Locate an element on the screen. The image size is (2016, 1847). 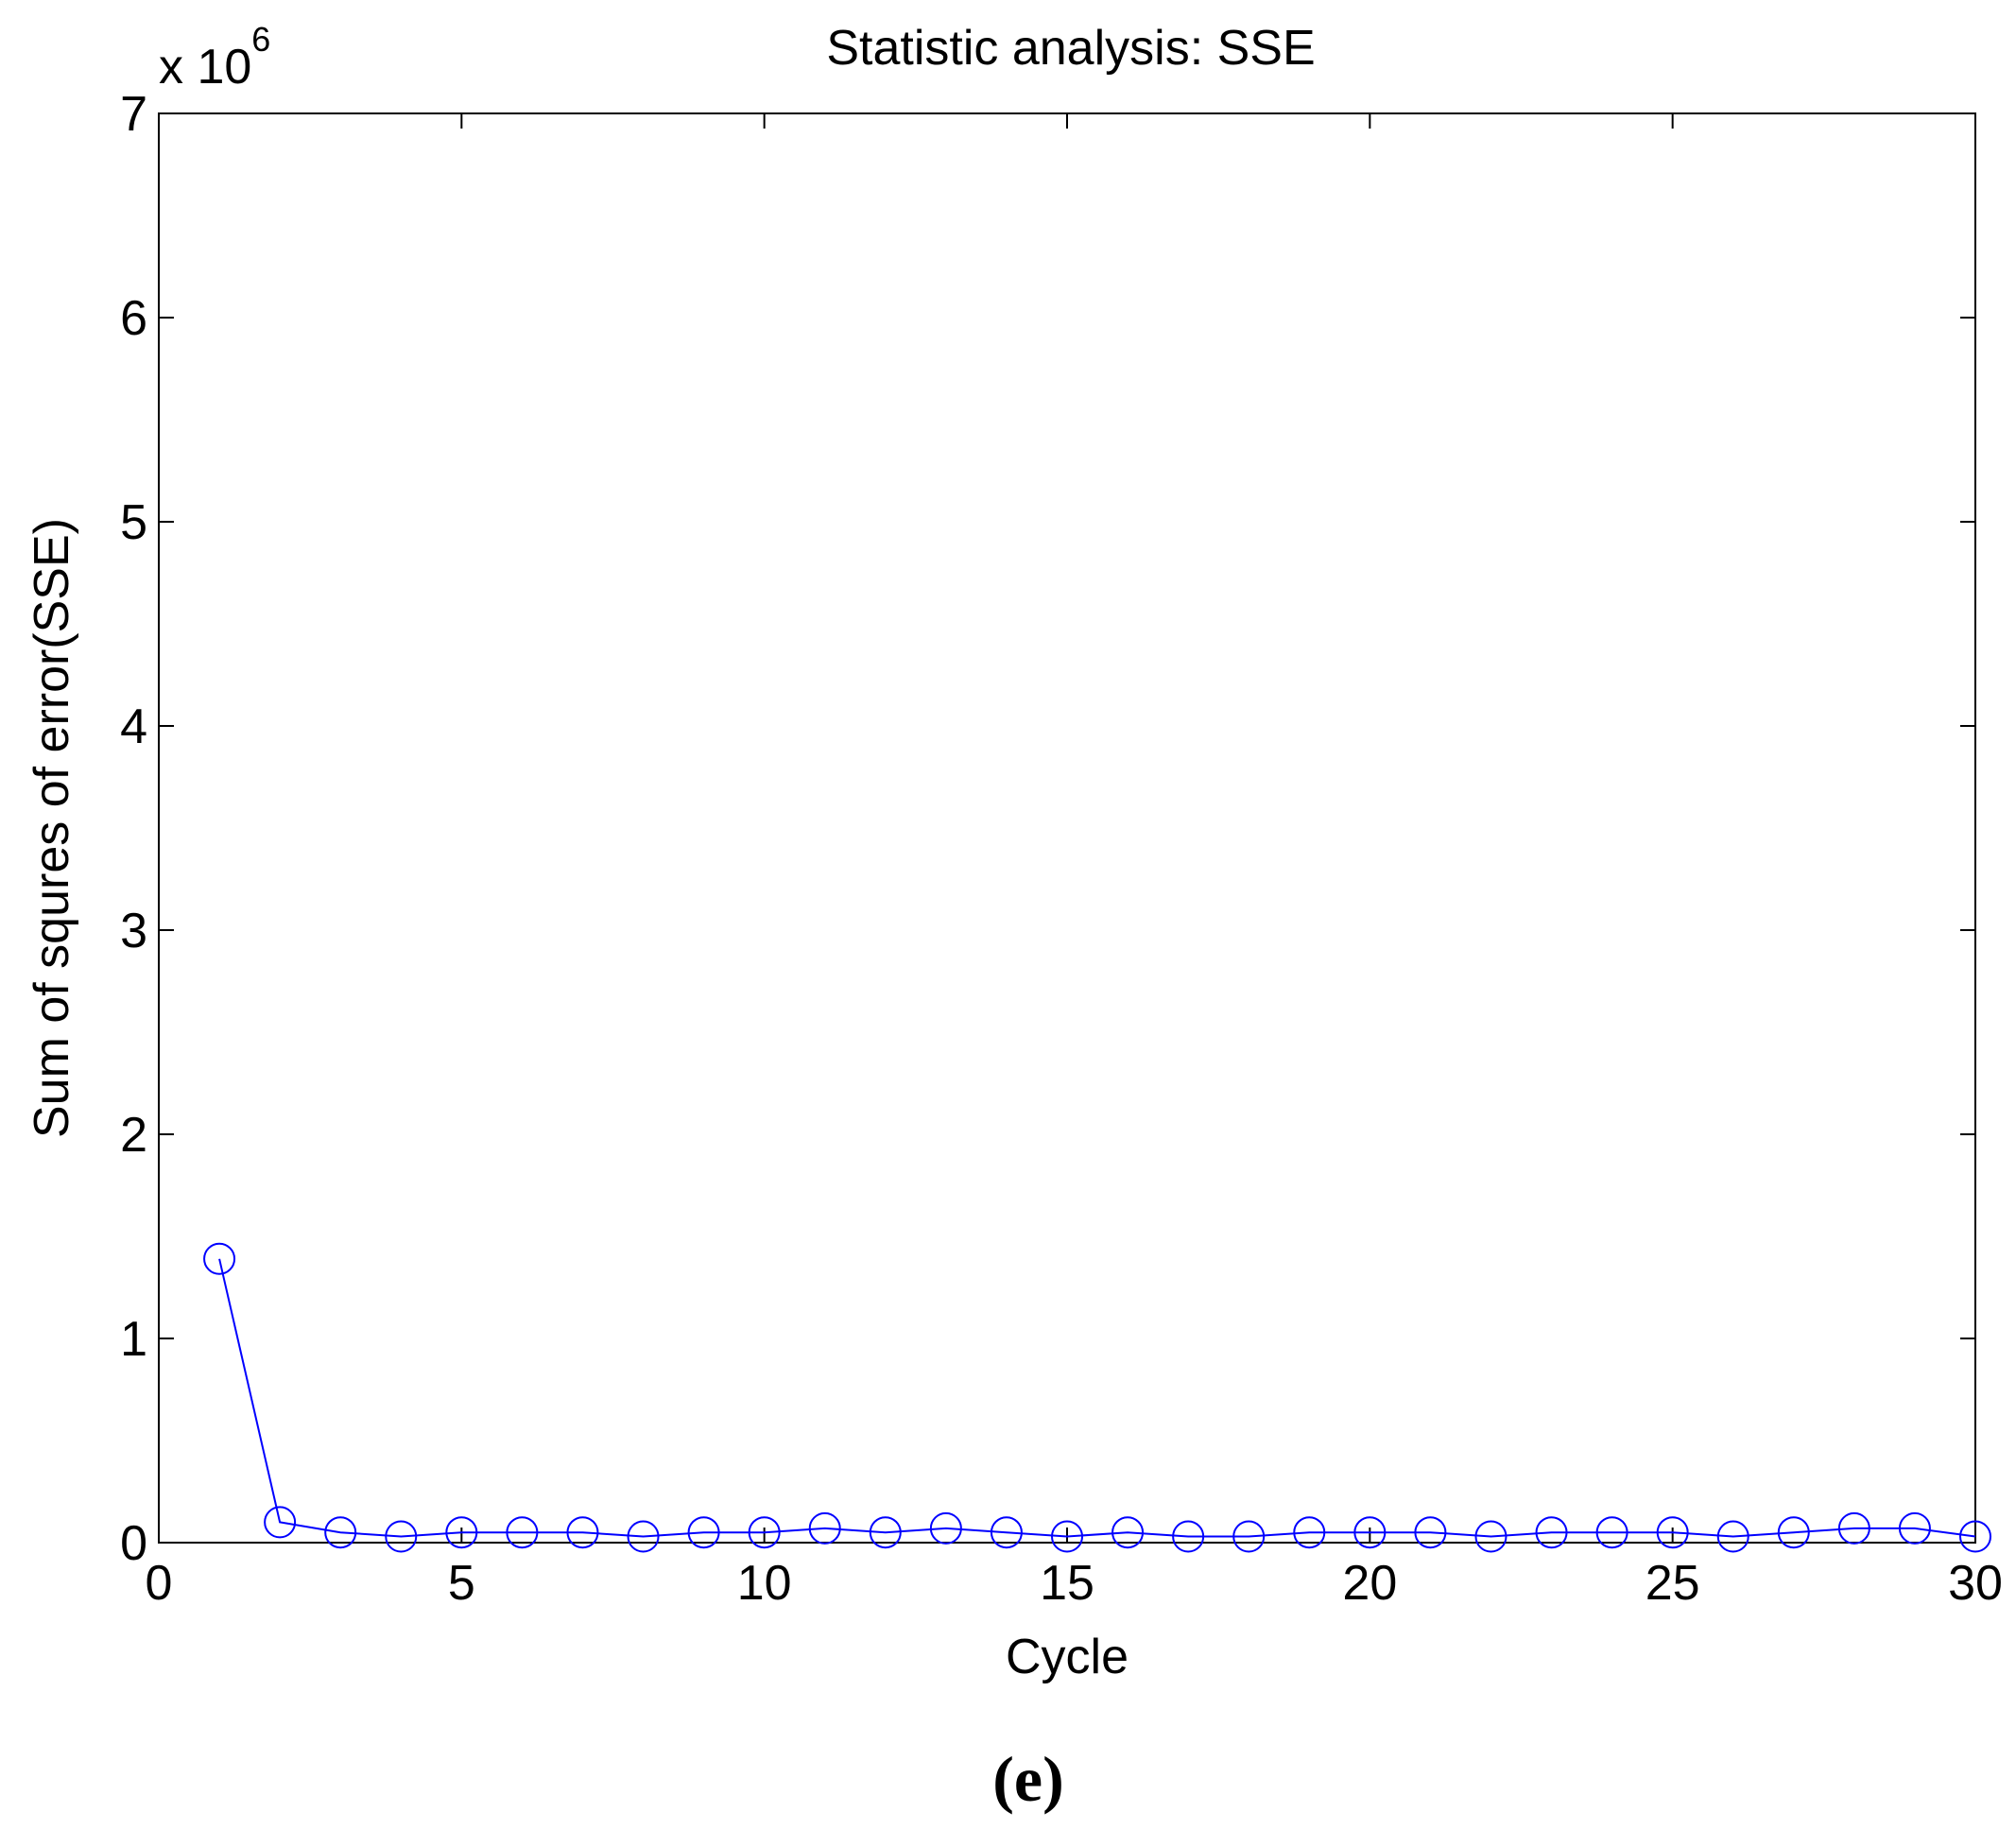
x-axis-label: Cycle is located at coordinates (1067, 1657).